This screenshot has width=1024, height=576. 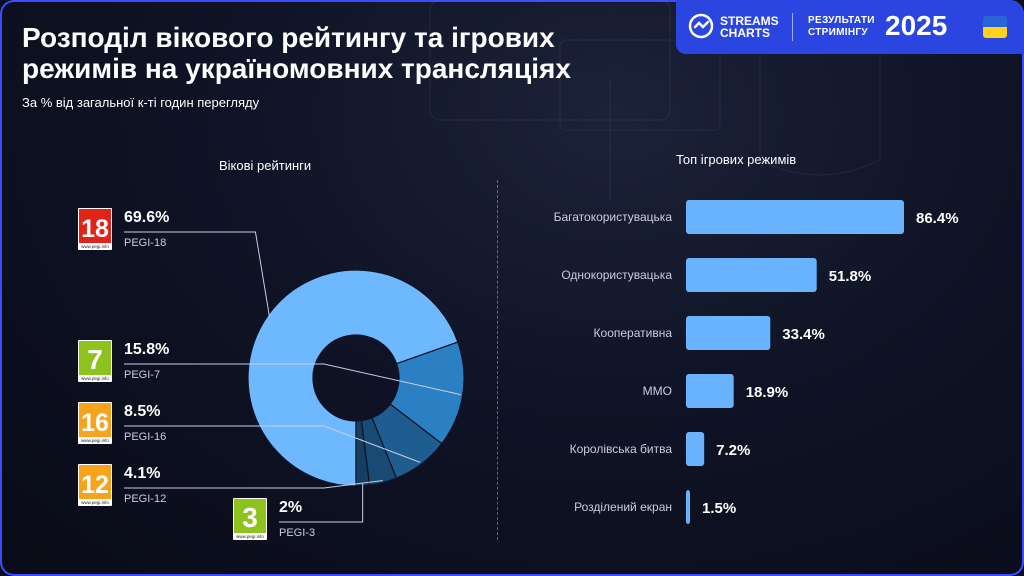 What do you see at coordinates (145, 437) in the screenshot?
I see `age-rating-label: PEGI-16` at bounding box center [145, 437].